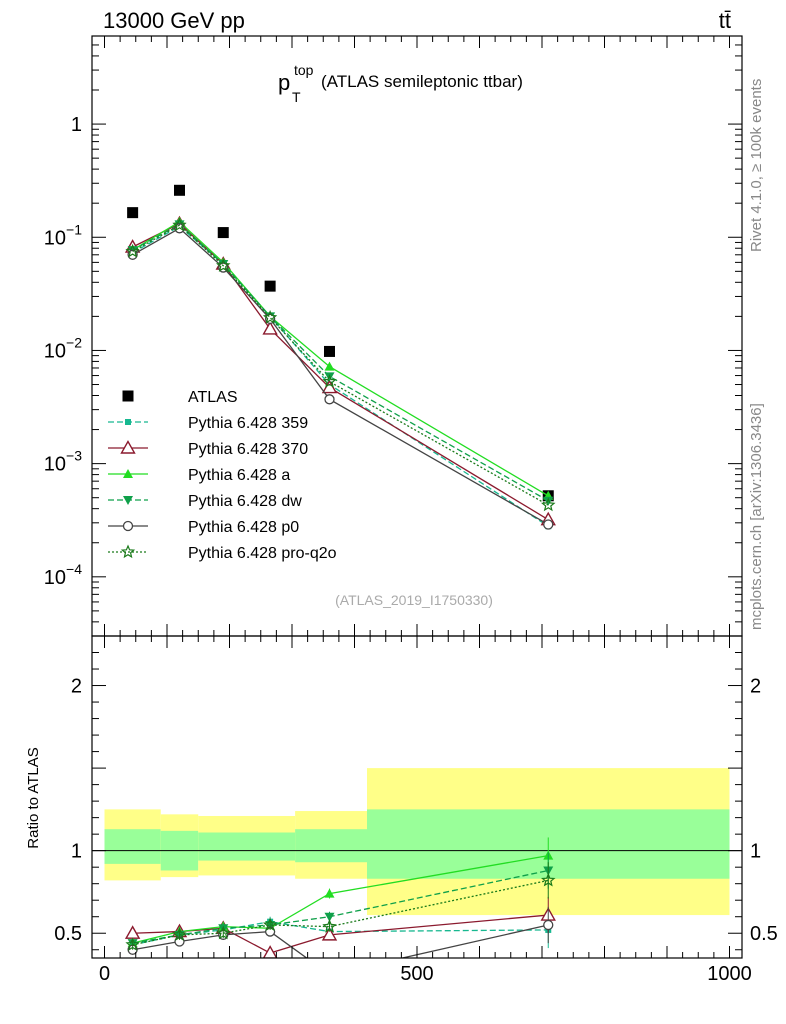  What do you see at coordinates (725, 20) in the screenshot?
I see `process-label: tt̄` at bounding box center [725, 20].